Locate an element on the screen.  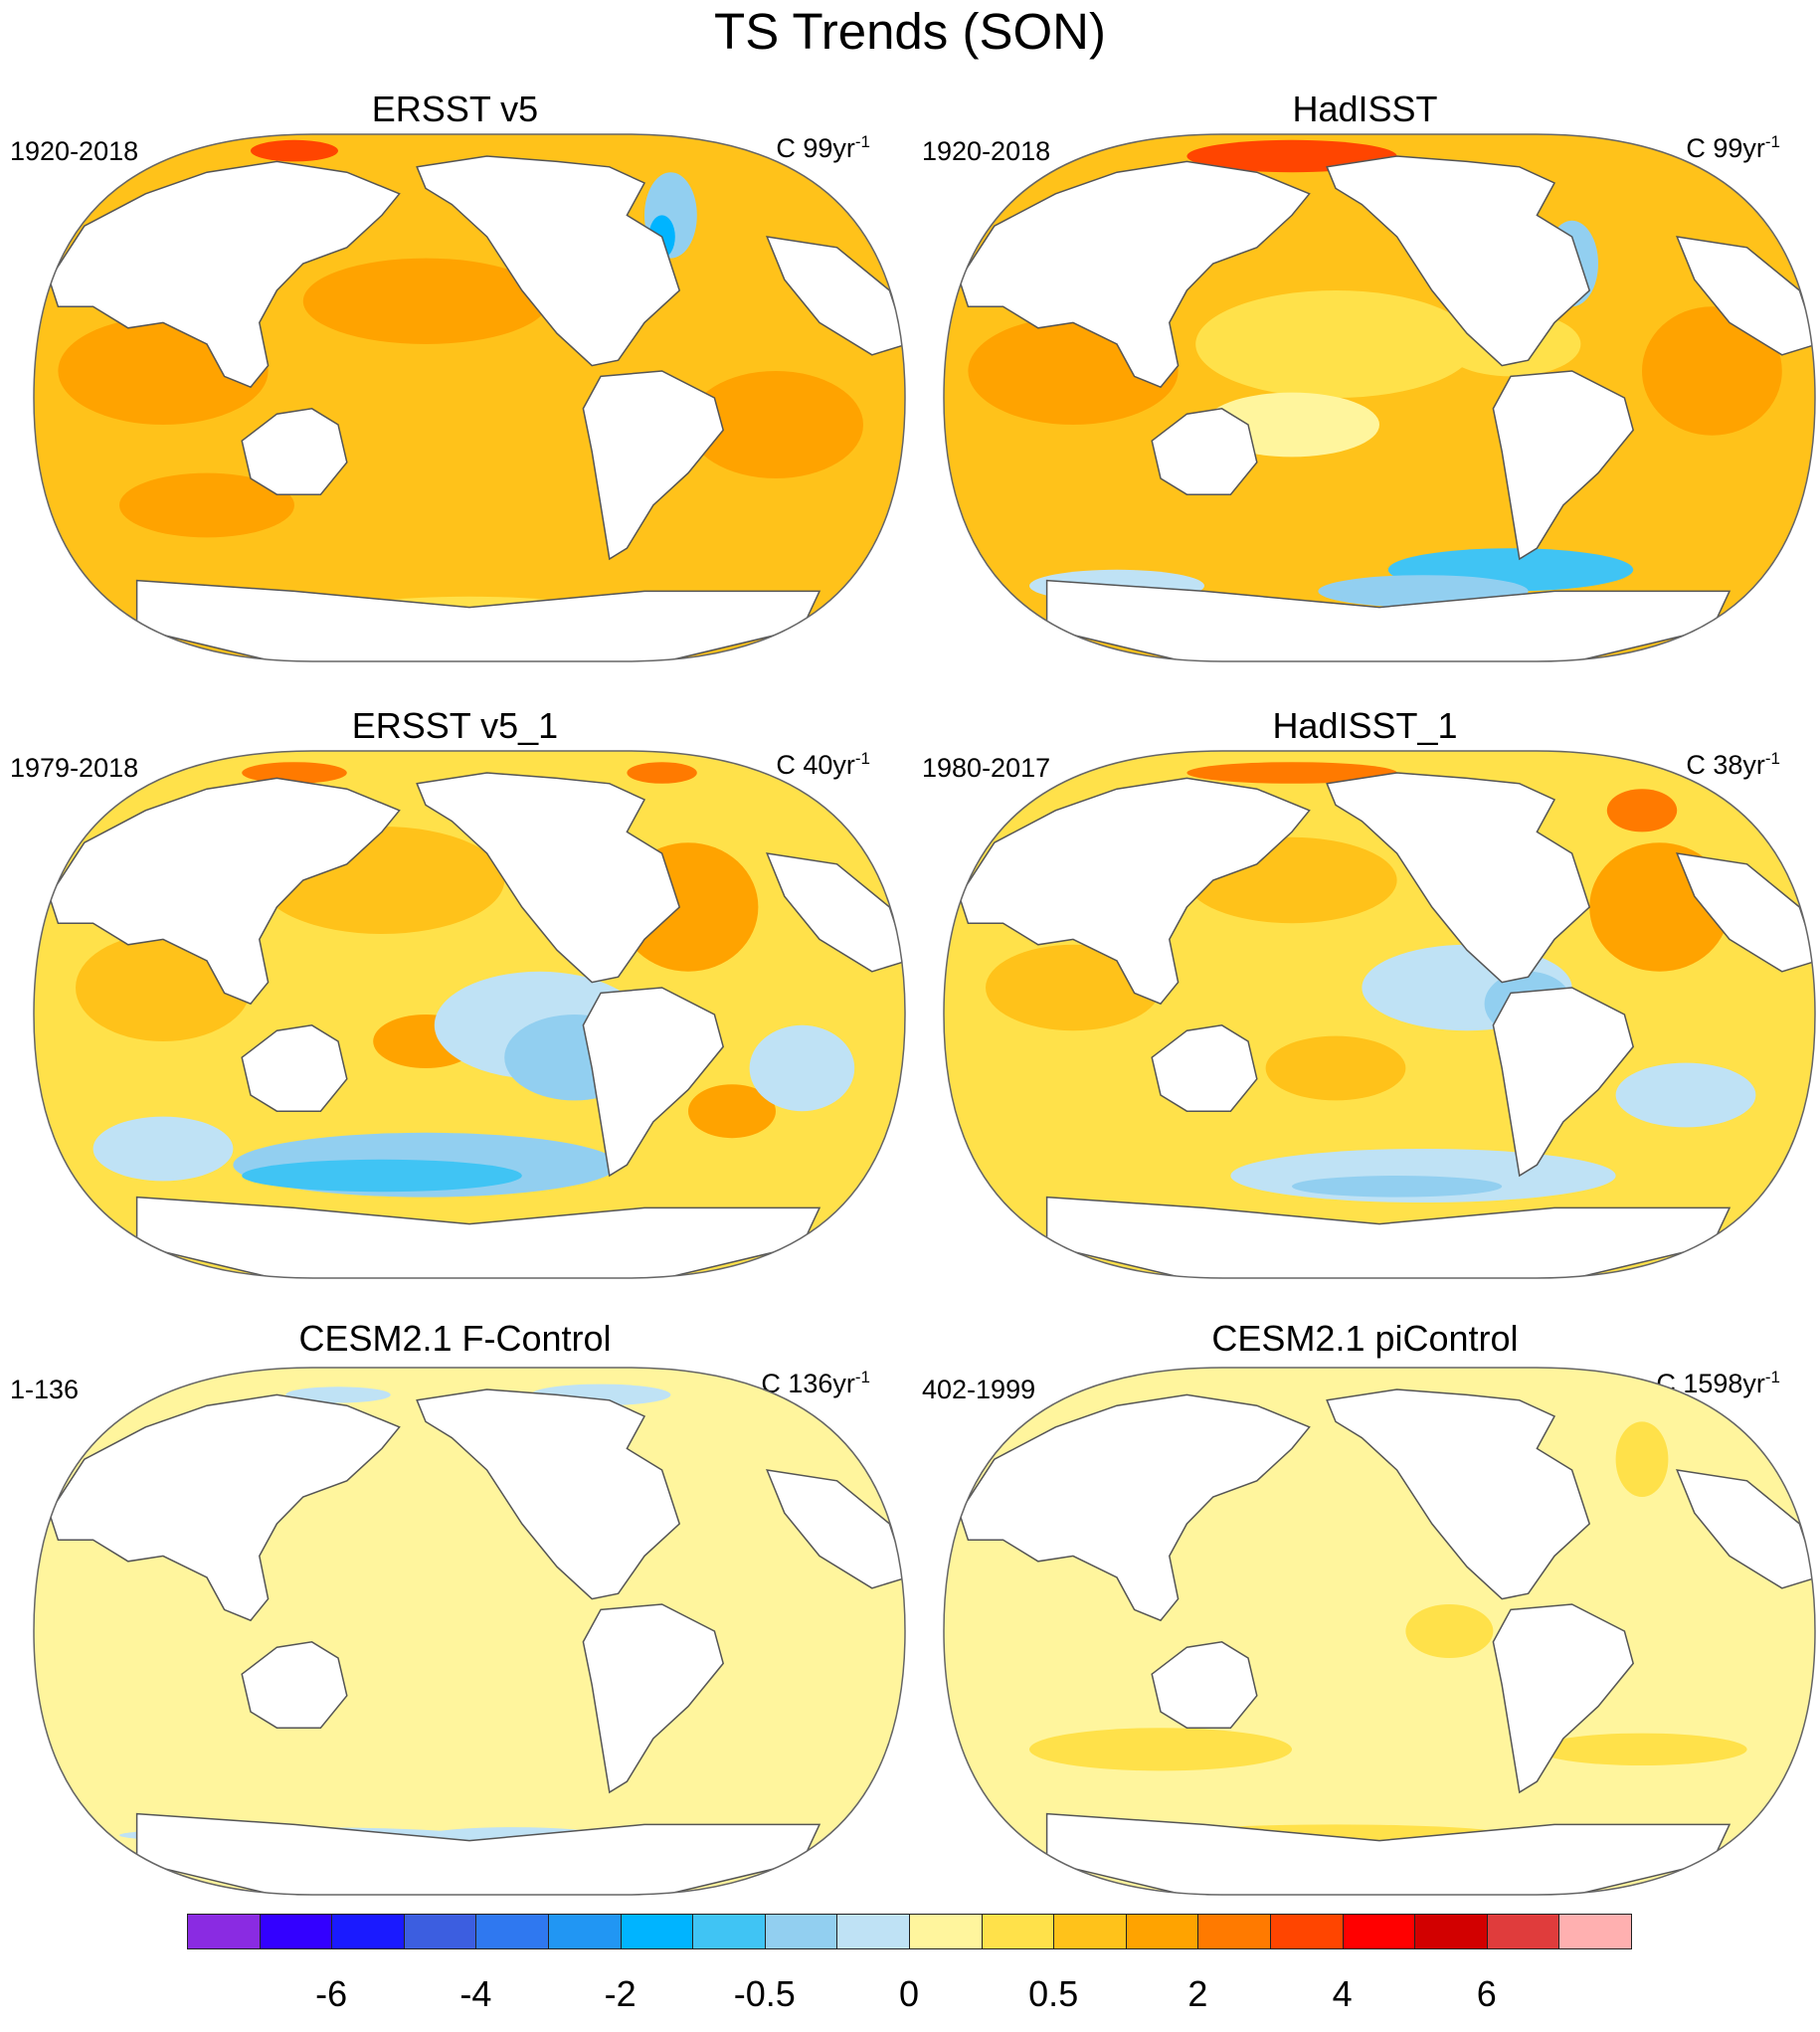
panel-units: C 38yr-1 is located at coordinates (1733, 764).